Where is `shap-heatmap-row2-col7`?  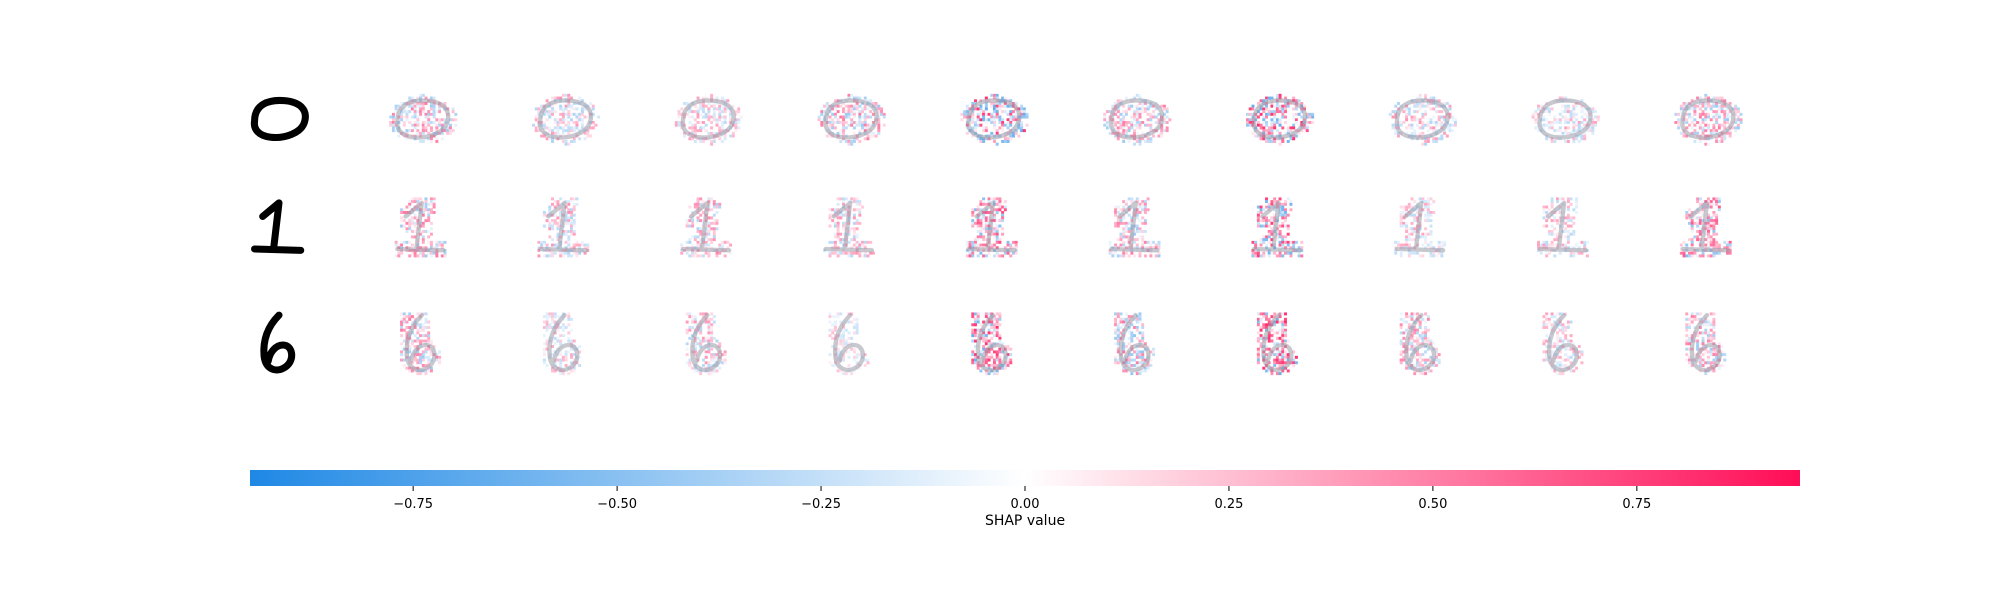 shap-heatmap-row2-col7 is located at coordinates (1277, 227).